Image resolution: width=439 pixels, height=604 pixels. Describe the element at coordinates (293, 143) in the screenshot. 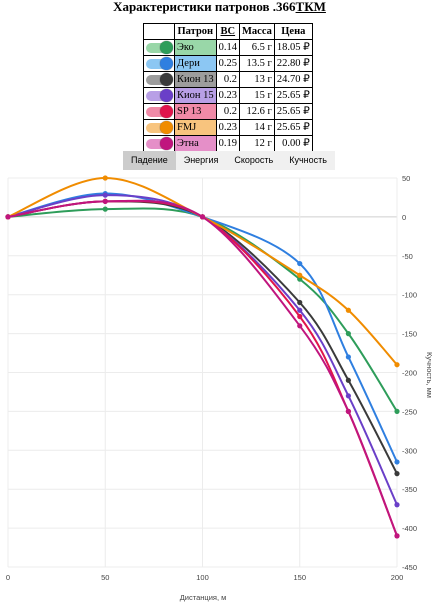

I see `ammo-price: 0.00 ₽` at that location.